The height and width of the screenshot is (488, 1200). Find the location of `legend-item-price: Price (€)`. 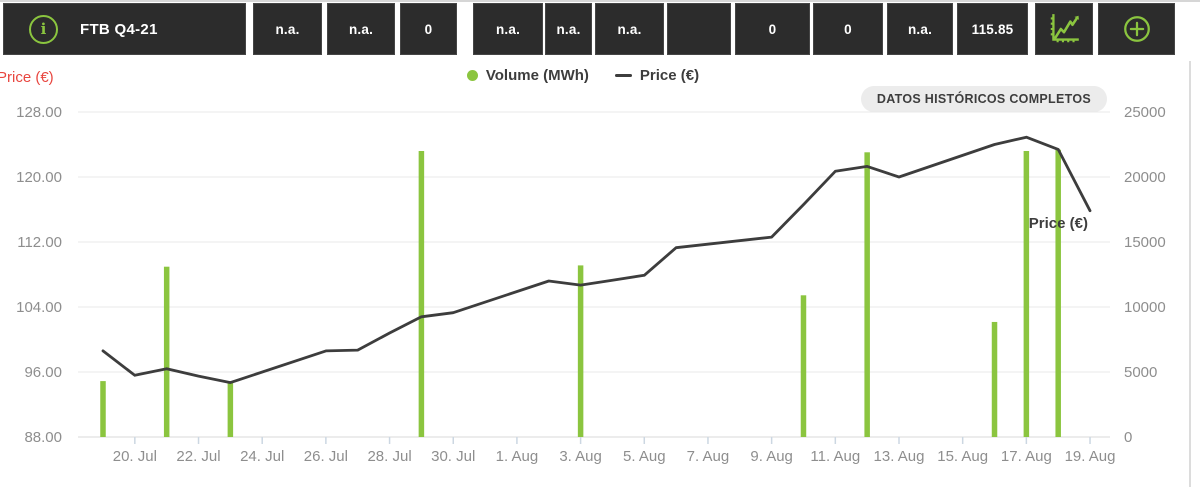

legend-item-price: Price (€) is located at coordinates (657, 75).